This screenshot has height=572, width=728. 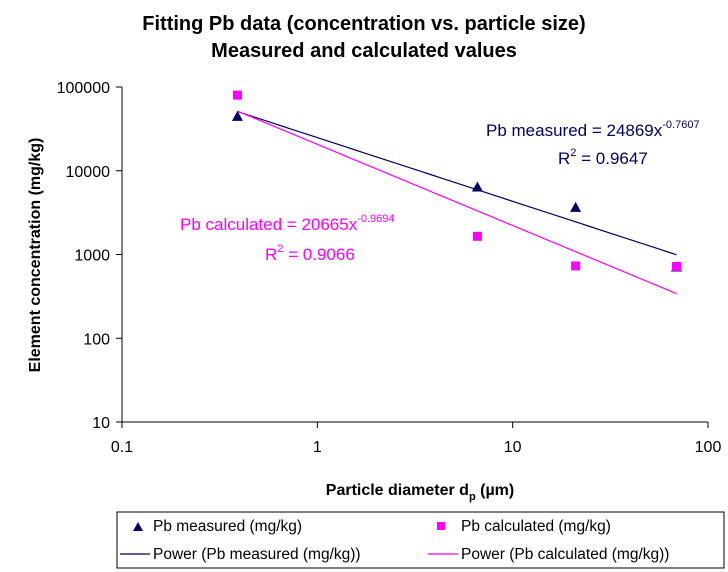 I want to click on y-tick-label: 100, so click(x=96, y=339).